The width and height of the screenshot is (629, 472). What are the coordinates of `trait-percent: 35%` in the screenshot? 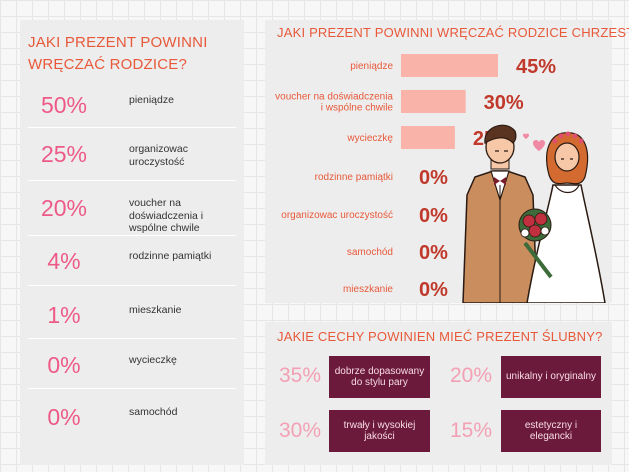 It's located at (300, 375).